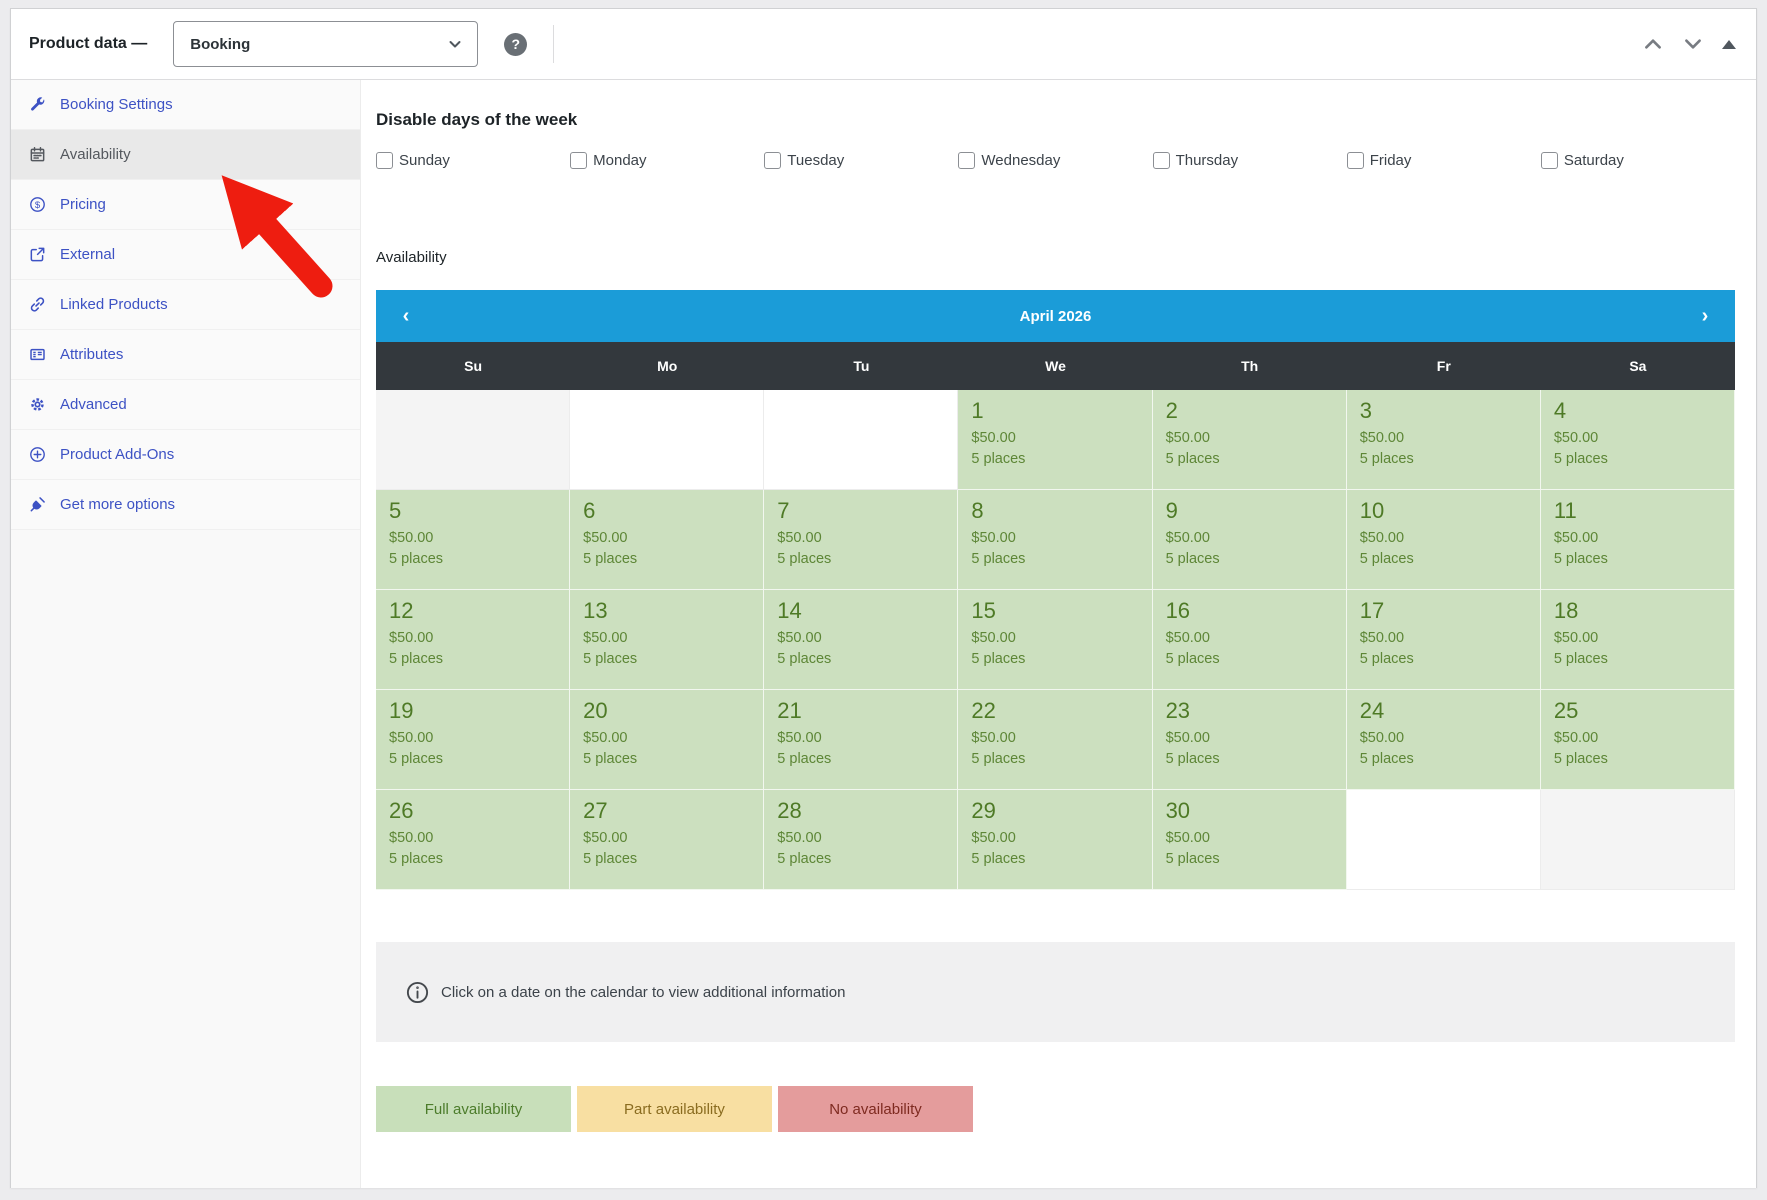 The height and width of the screenshot is (1200, 1767). I want to click on calendar-day-22: 22 $50.00 5 places, so click(1055, 740).